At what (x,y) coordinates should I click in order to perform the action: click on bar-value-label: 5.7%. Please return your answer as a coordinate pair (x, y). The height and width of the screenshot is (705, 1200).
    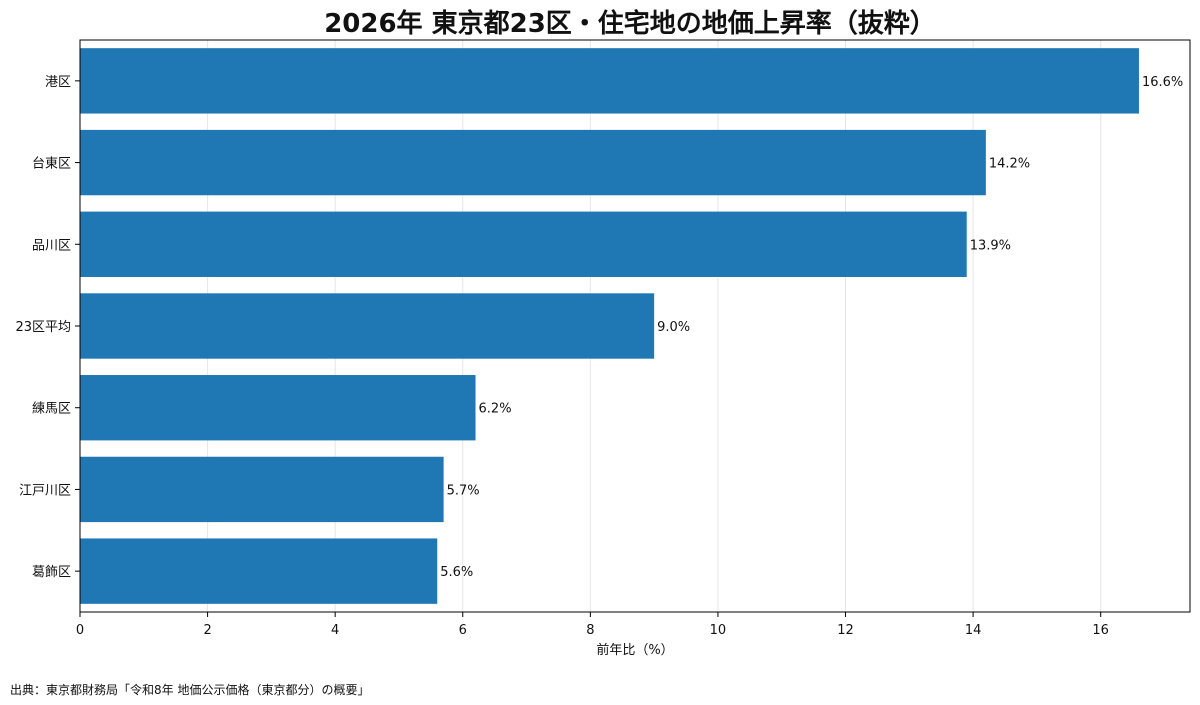
    Looking at the image, I should click on (463, 490).